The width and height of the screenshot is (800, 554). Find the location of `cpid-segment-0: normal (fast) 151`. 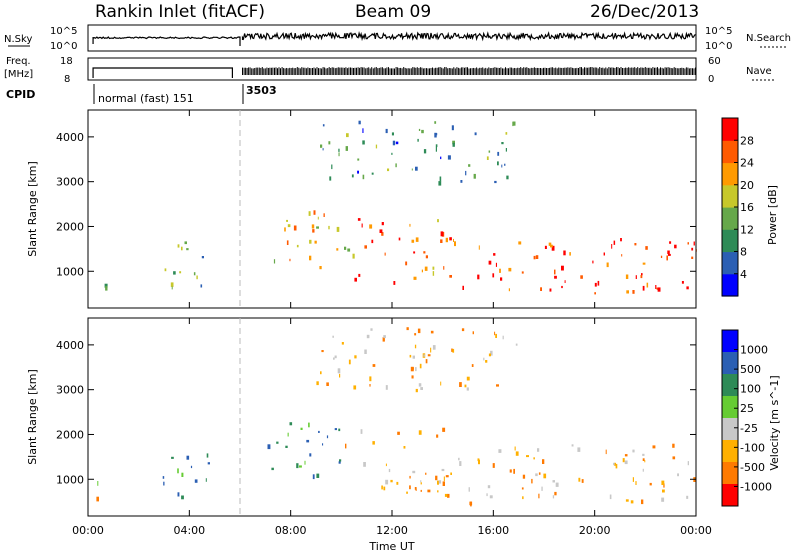

cpid-segment-0: normal (fast) 151 is located at coordinates (146, 98).